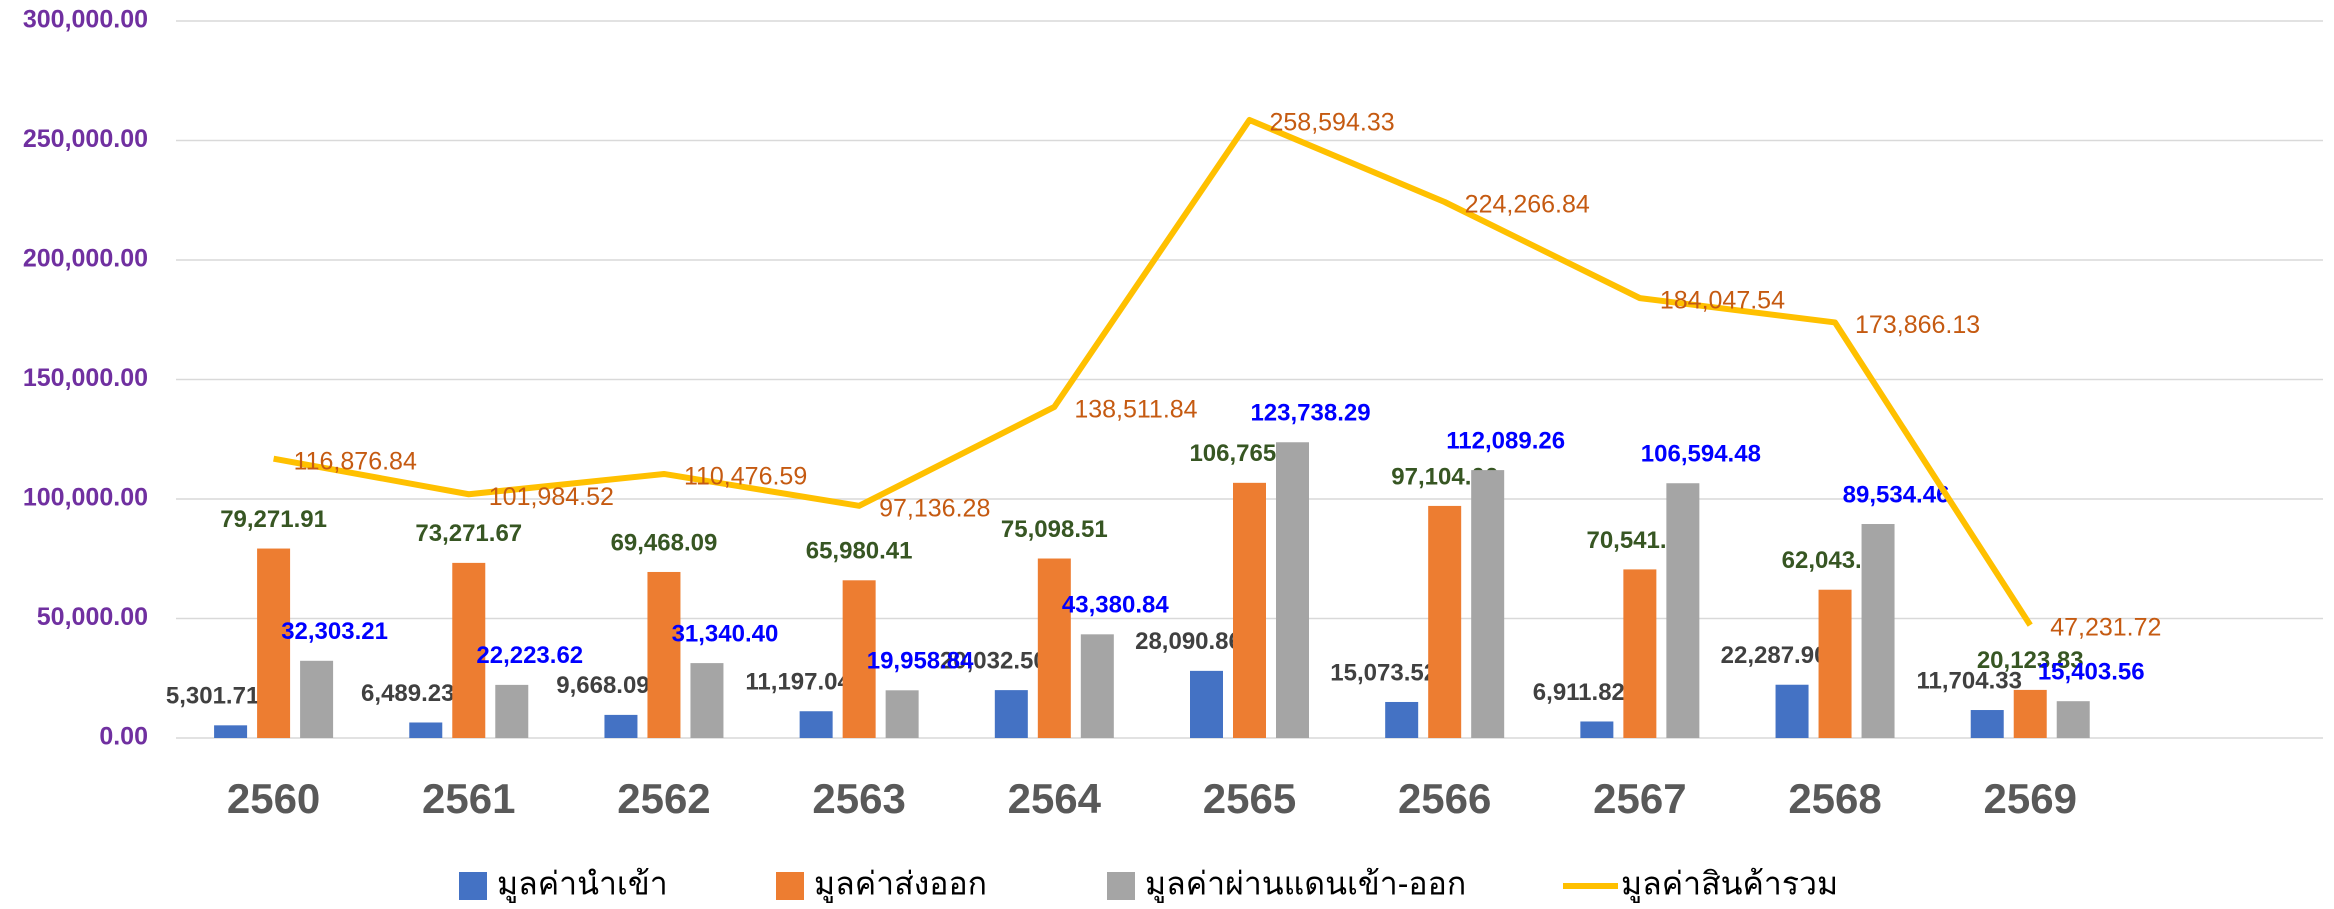 This screenshot has width=2334, height=909. Describe the element at coordinates (529, 655) in the screenshot. I see `data-label: 22,223.62` at that location.